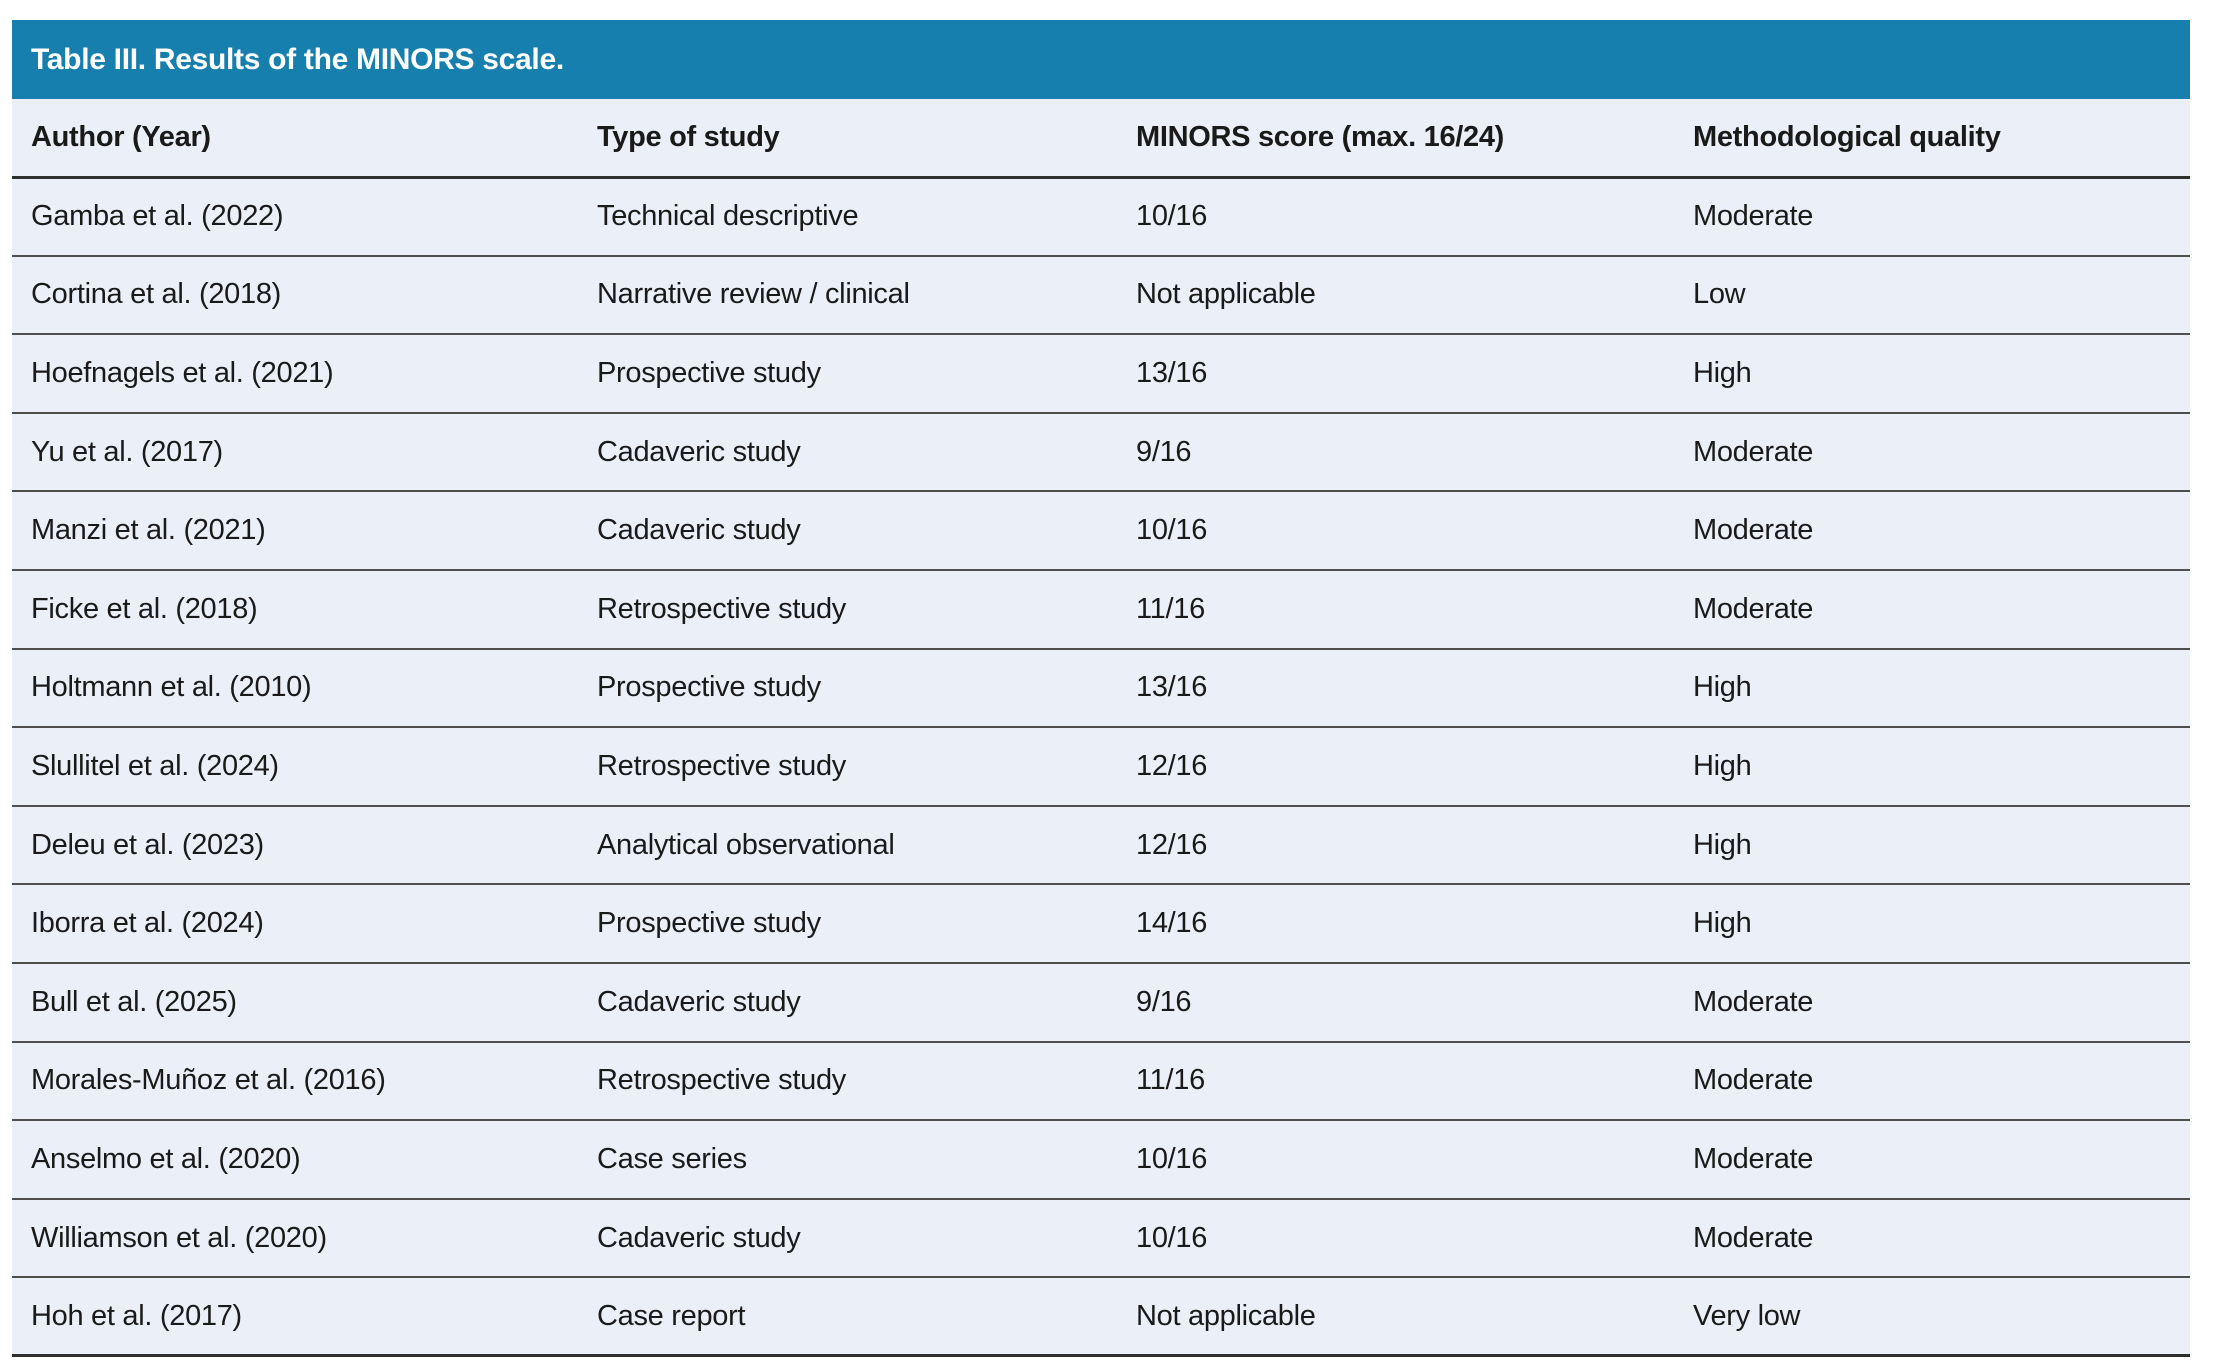  Describe the element at coordinates (847, 217) in the screenshot. I see `cell-study-type: Technical descriptive` at that location.